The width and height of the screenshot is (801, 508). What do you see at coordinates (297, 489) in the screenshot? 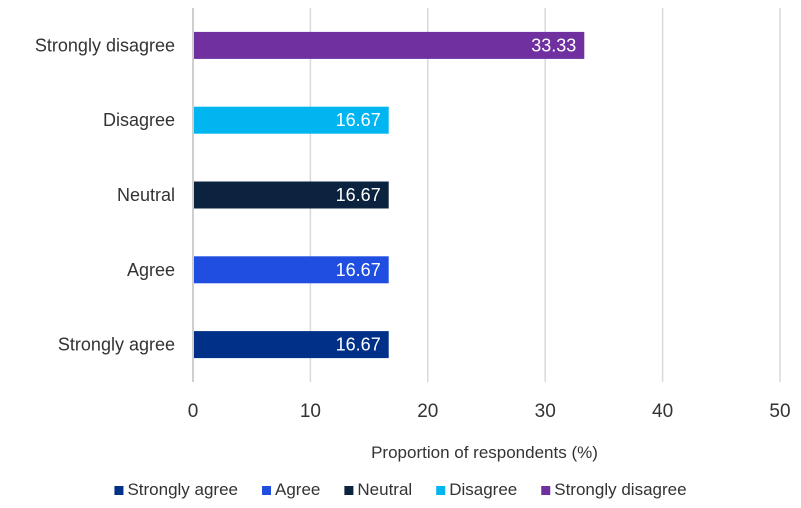
I see `legend-label-agree: Agree` at bounding box center [297, 489].